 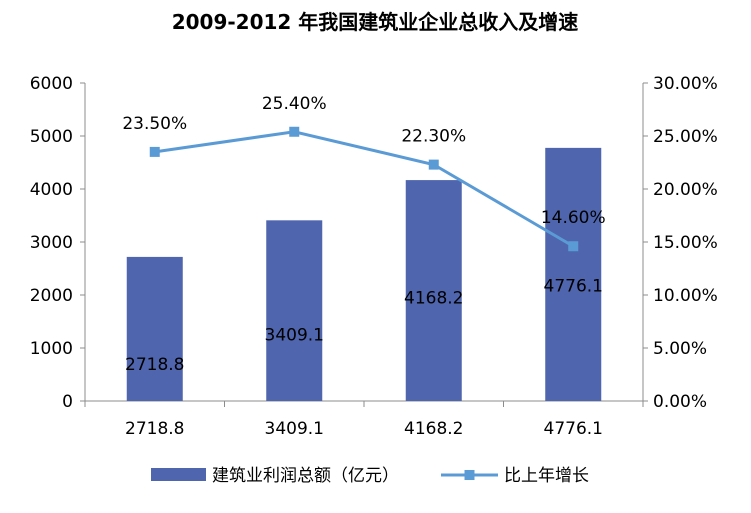 I want to click on x-axis-tick-label: 2718.8, so click(x=154, y=429).